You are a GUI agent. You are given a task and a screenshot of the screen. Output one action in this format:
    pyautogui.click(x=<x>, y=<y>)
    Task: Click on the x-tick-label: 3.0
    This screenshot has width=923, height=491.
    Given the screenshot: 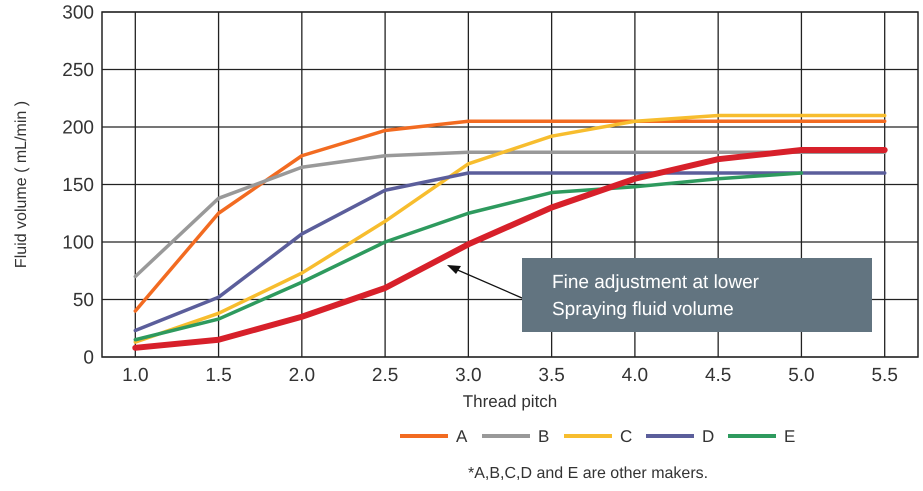 What is the action you would take?
    pyautogui.click(x=468, y=375)
    